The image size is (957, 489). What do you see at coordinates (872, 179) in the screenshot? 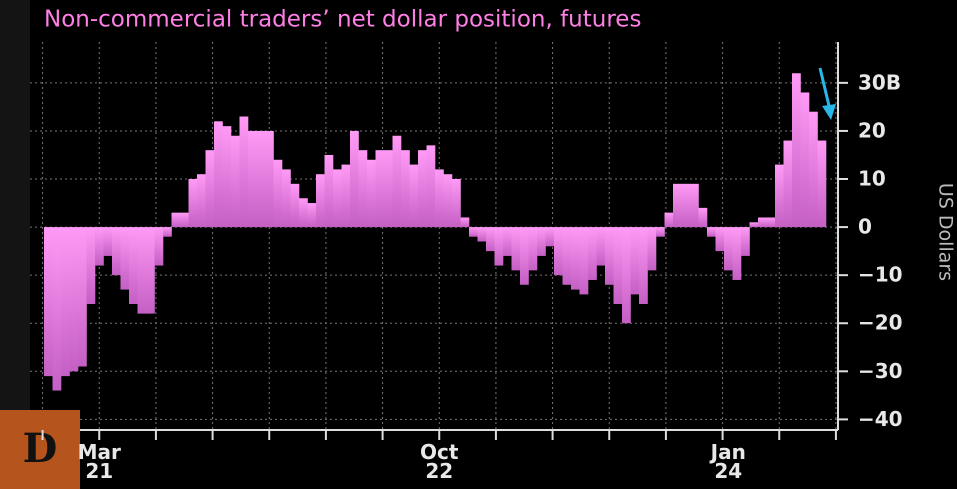
I see `y-tick-label: 10` at bounding box center [872, 179].